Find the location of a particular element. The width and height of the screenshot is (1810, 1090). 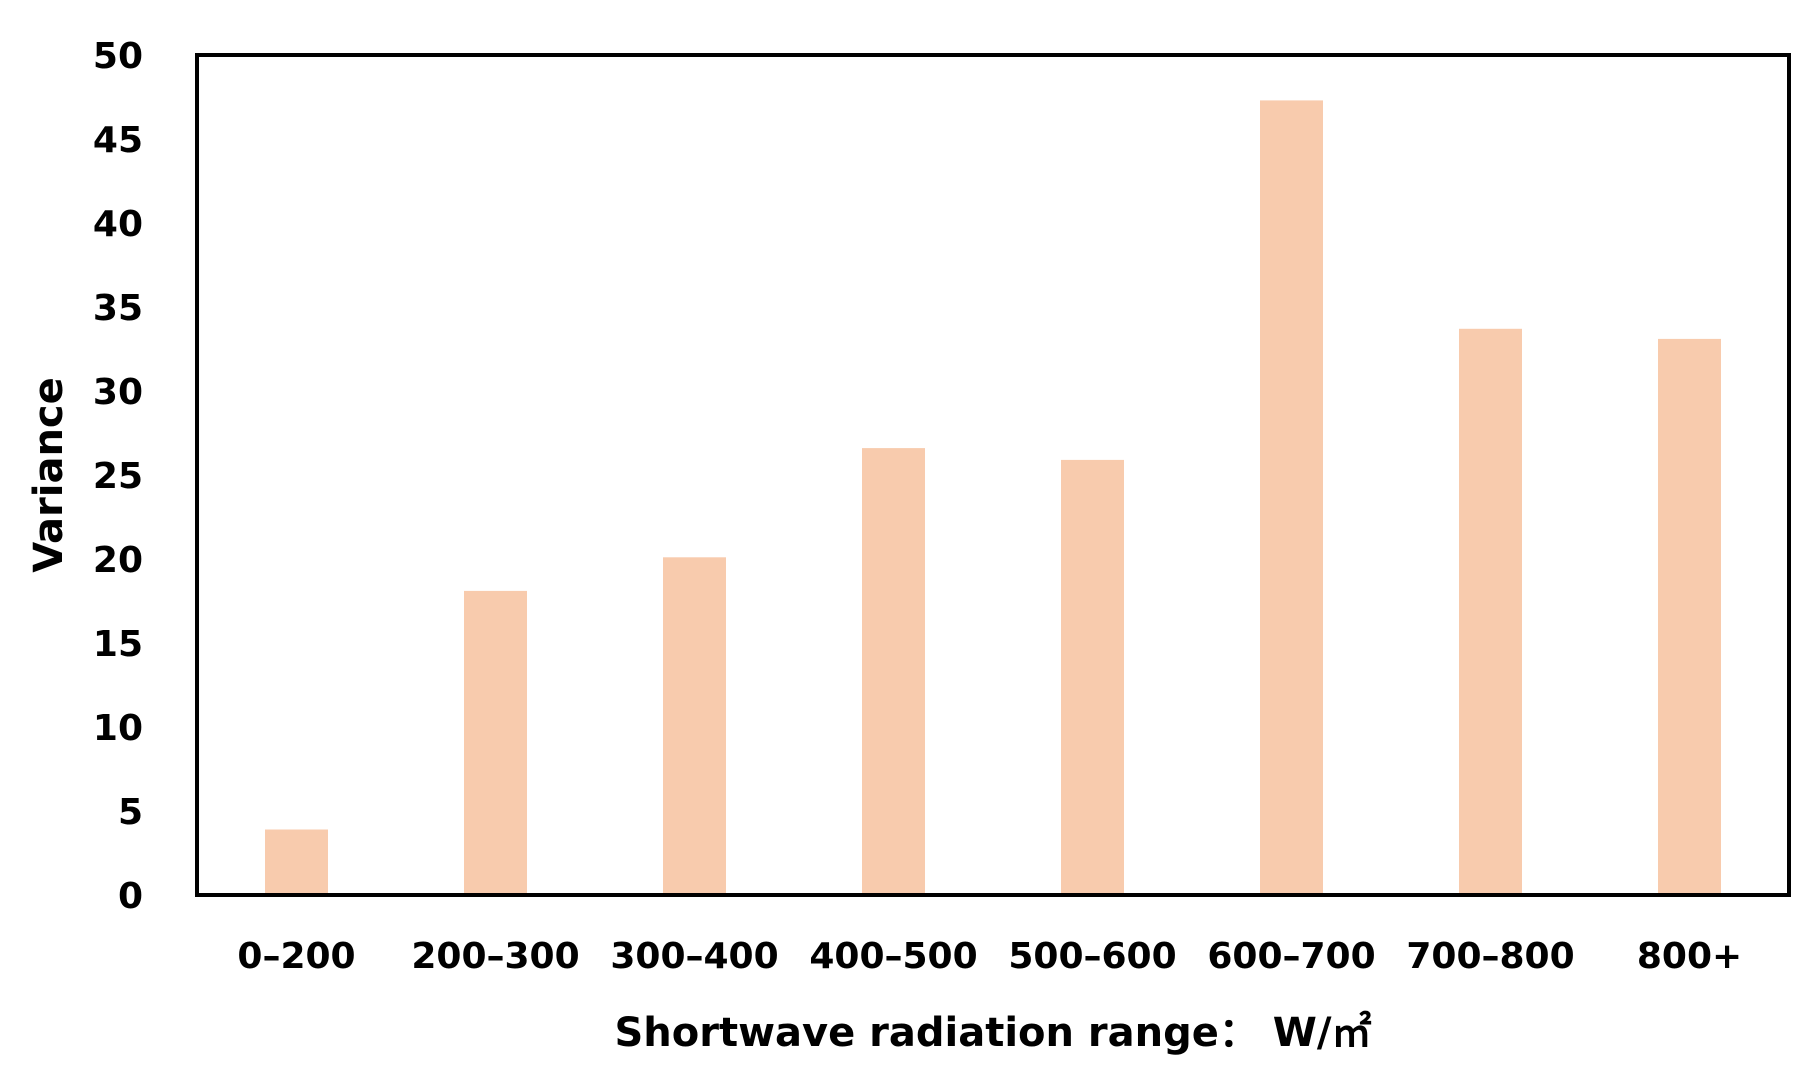

y-tick-label: 30 is located at coordinates (118, 392).